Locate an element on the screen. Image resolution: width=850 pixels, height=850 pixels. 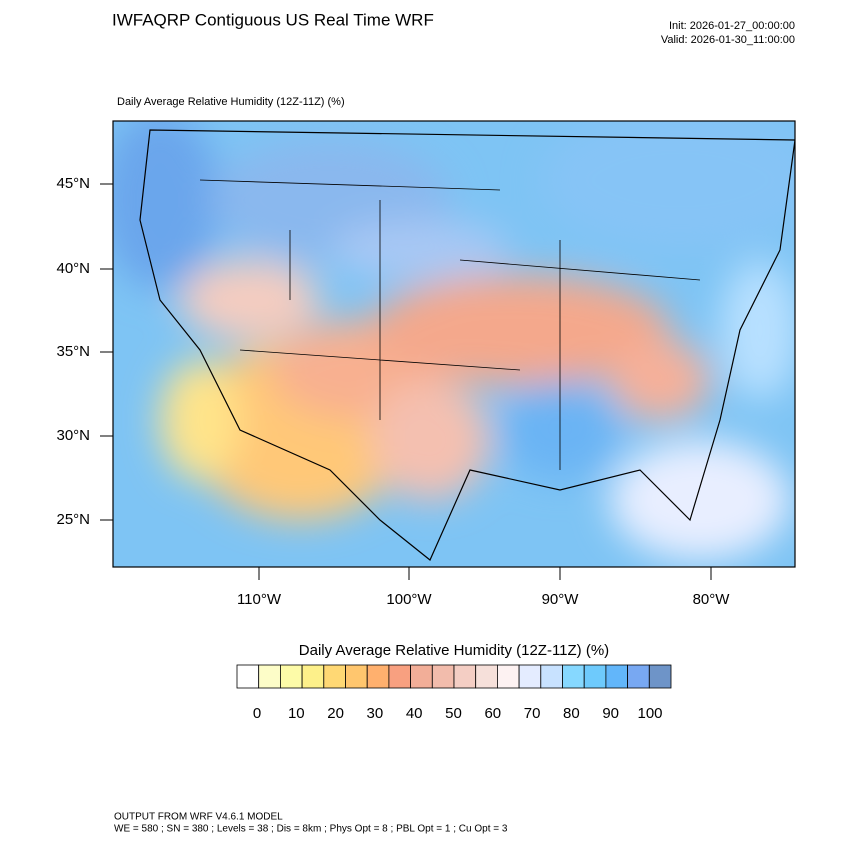
colorbar-label: 10 is located at coordinates (296, 713).